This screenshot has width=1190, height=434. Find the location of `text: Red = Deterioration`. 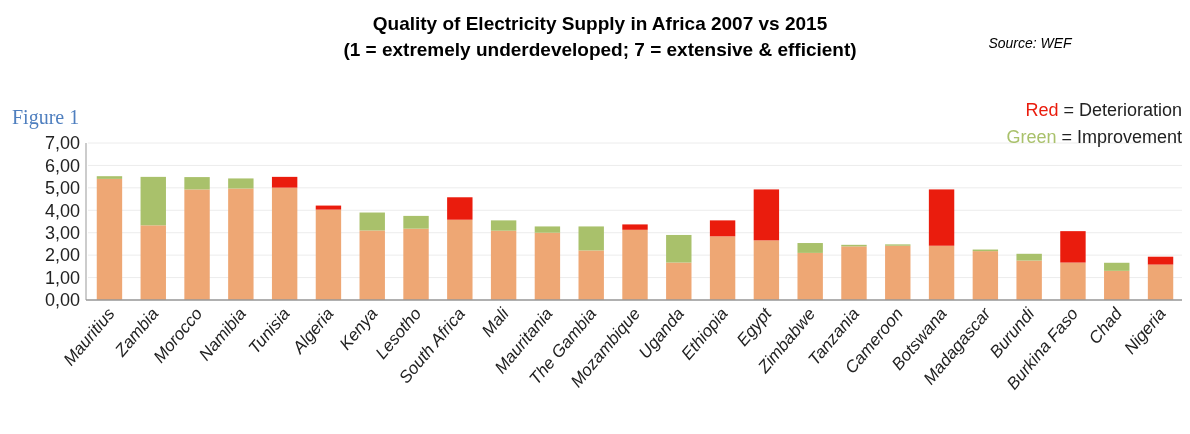

text: Red = Deterioration is located at coordinates (1103, 110).